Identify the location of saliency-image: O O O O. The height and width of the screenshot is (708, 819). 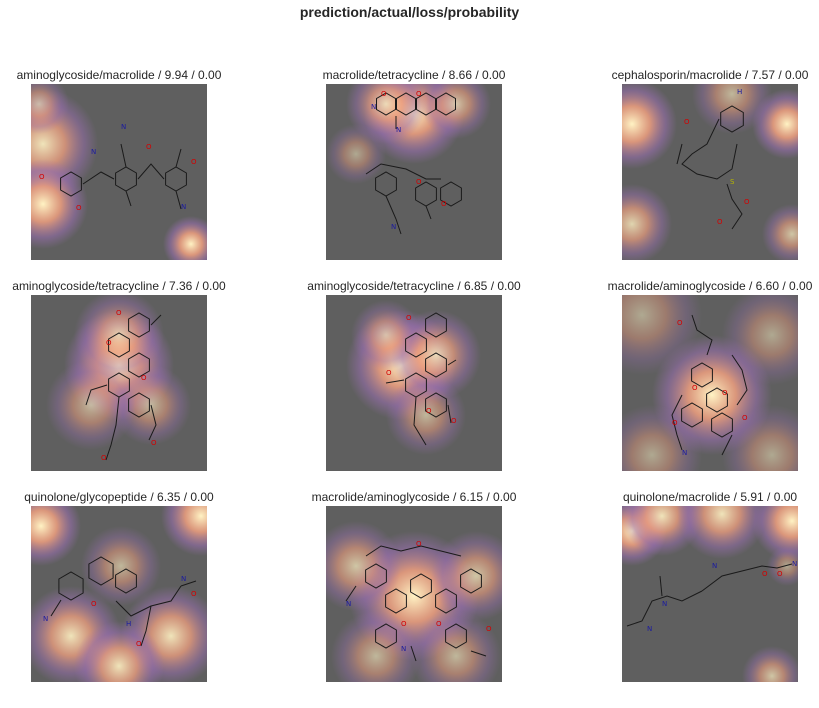
(414, 383).